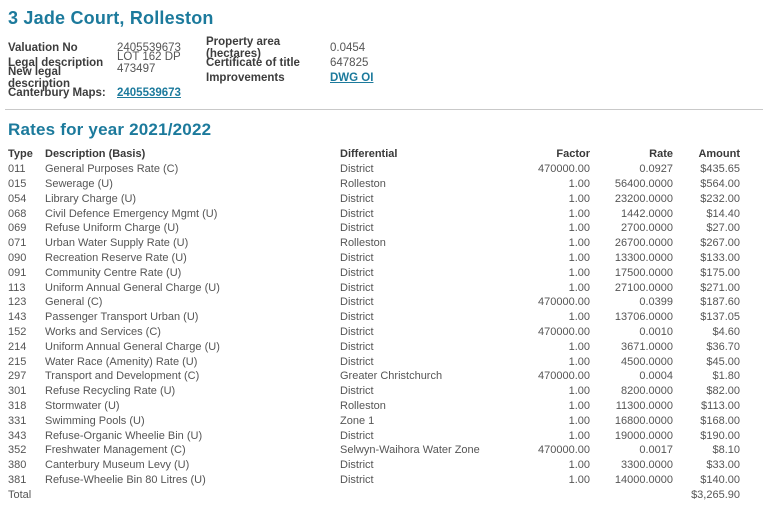 The height and width of the screenshot is (512, 768). I want to click on cell-rate: 26700.0000, so click(643, 243).